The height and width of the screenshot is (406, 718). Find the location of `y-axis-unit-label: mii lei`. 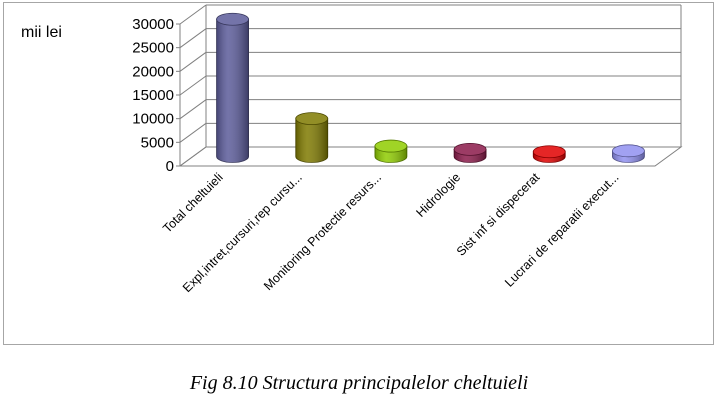

y-axis-unit-label: mii lei is located at coordinates (41, 32).